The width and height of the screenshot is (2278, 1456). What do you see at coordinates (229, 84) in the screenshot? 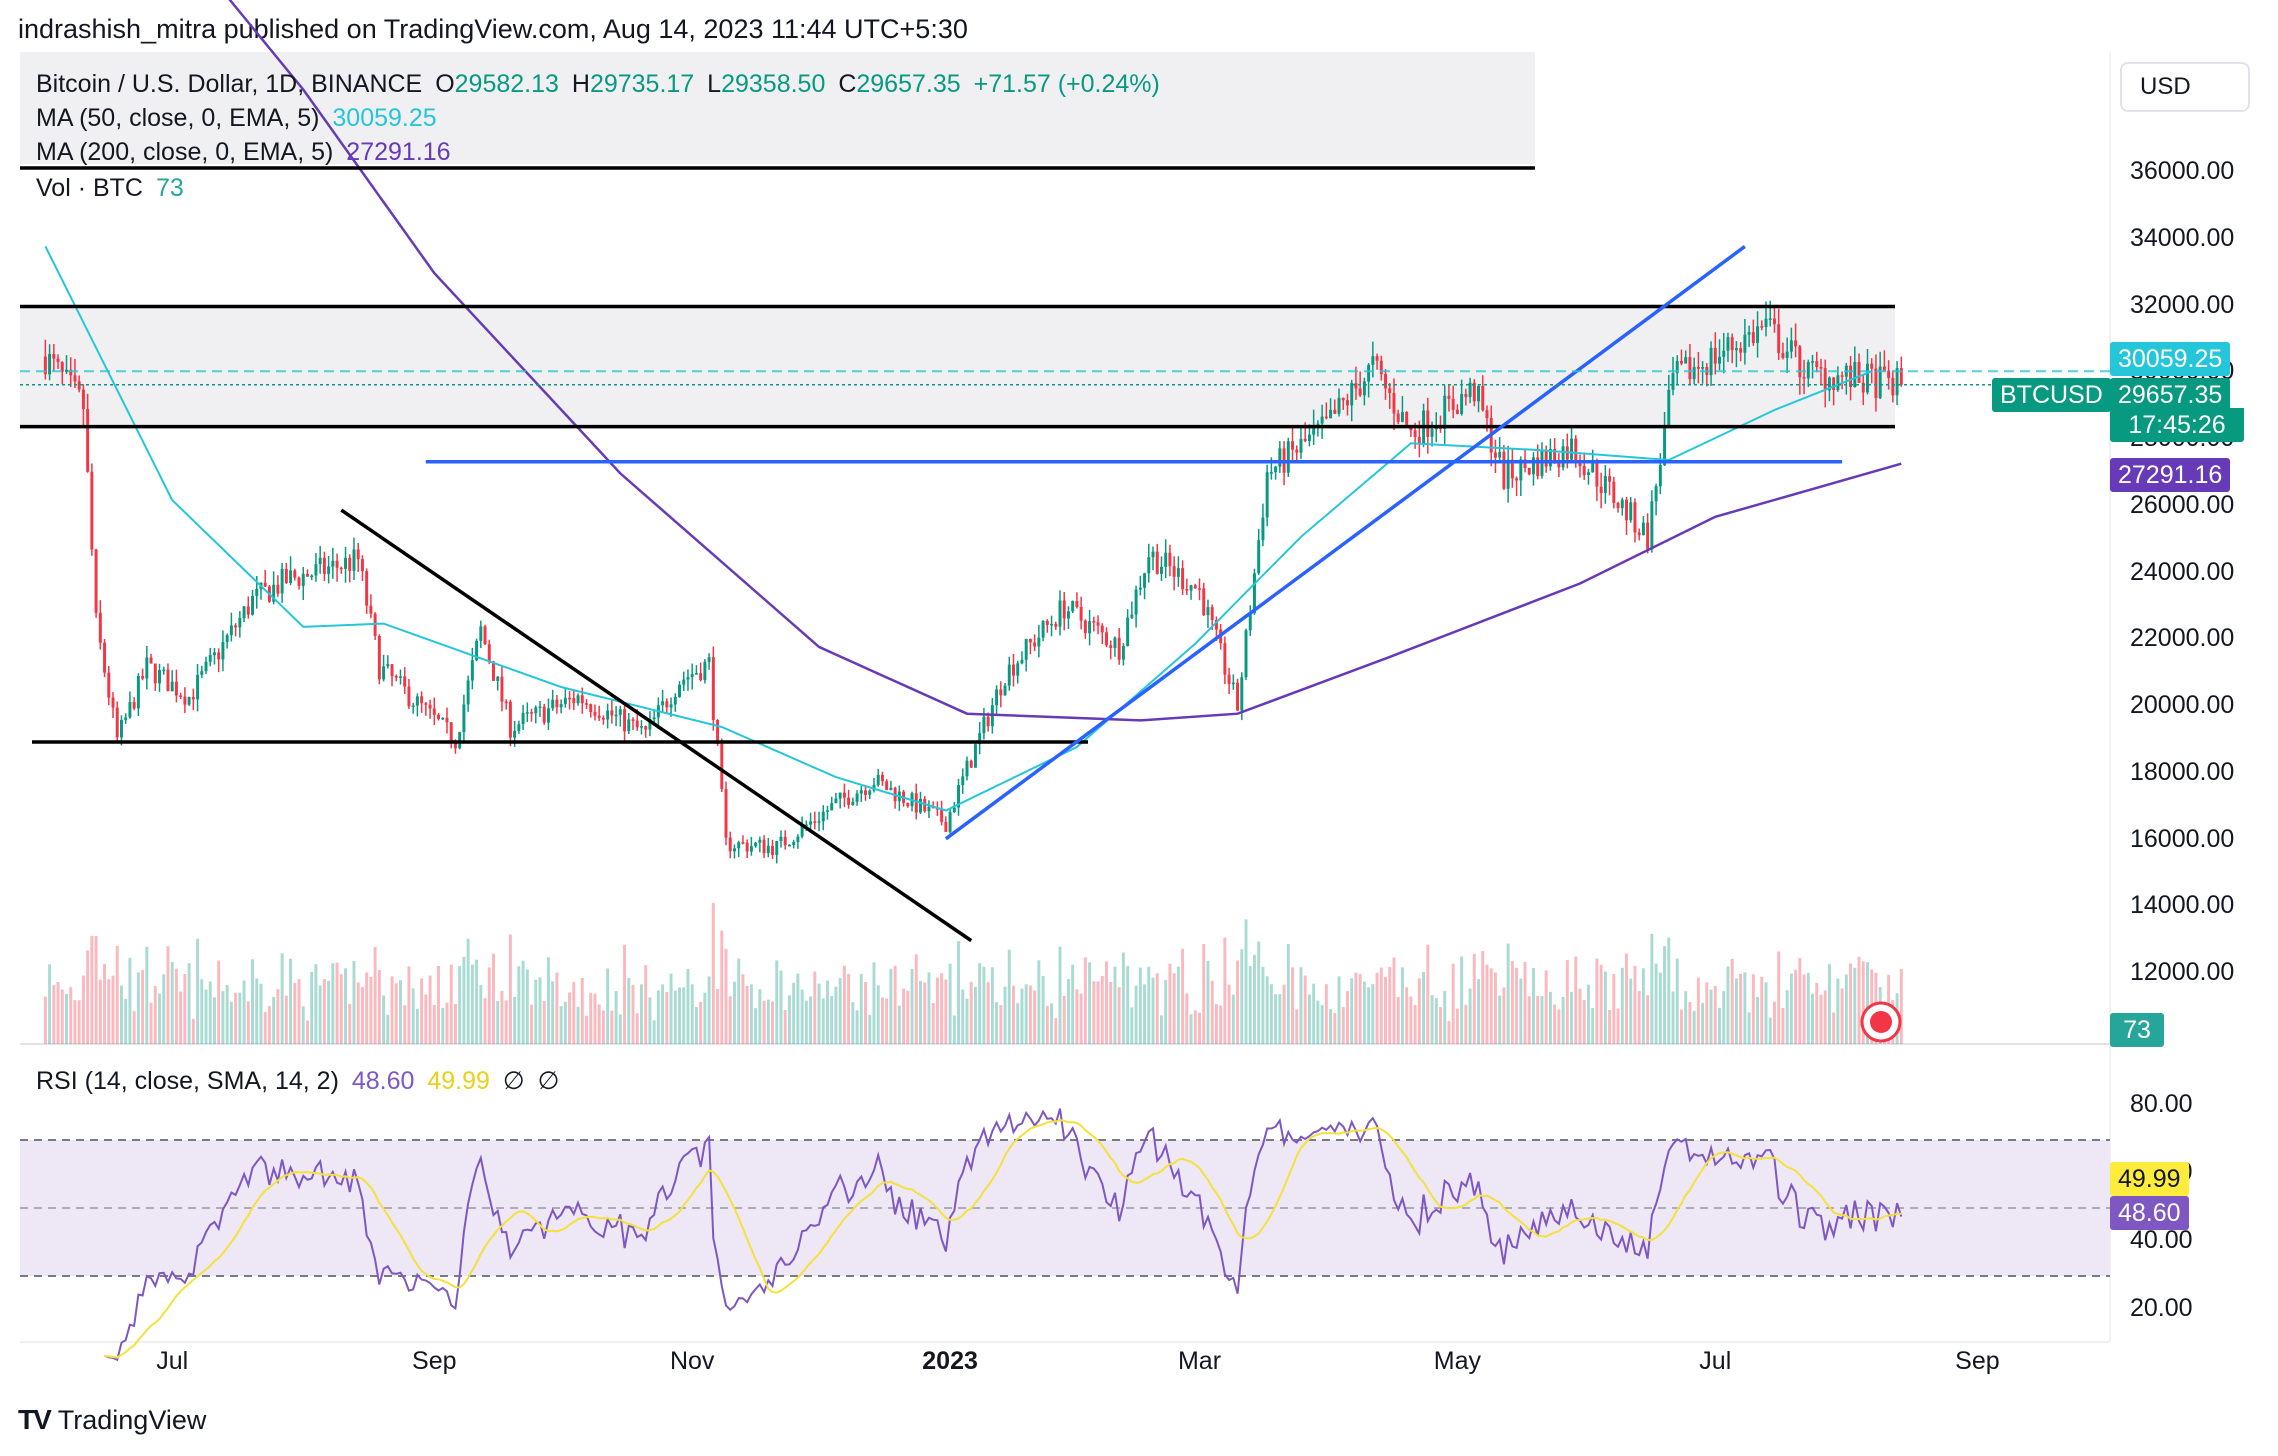
I see `symbol-label: Bitcoin / U.S. Dollar, 1D, BINANCE` at bounding box center [229, 84].